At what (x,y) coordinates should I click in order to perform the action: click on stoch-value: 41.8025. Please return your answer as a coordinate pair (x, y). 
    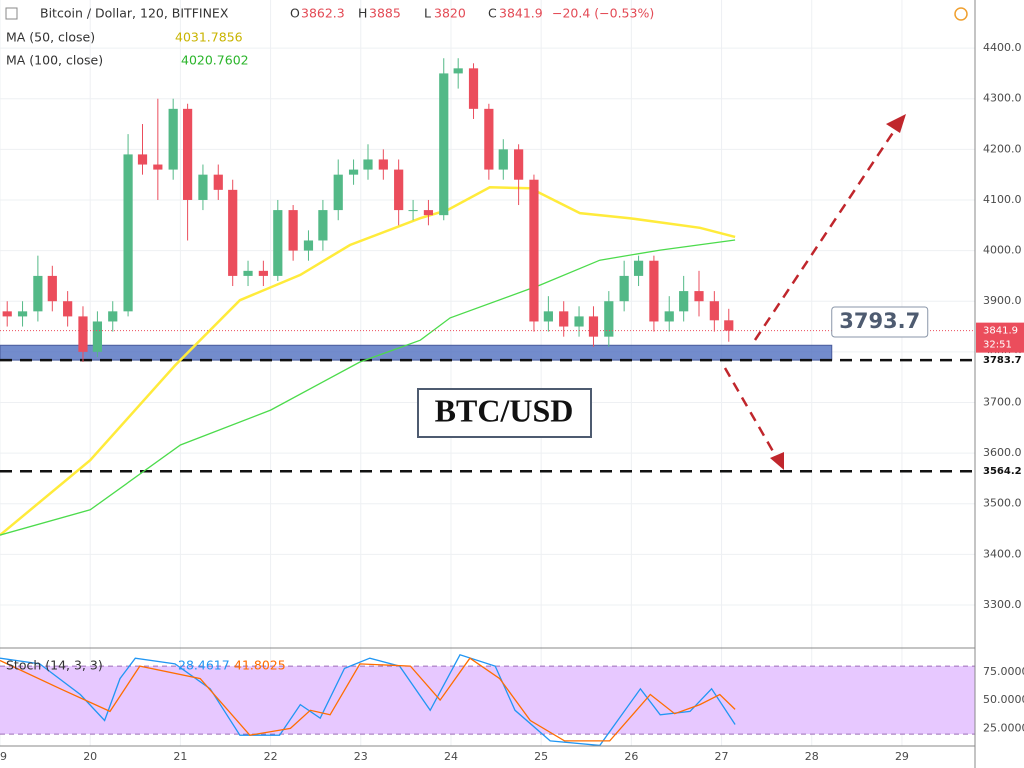
    Looking at the image, I should click on (260, 665).